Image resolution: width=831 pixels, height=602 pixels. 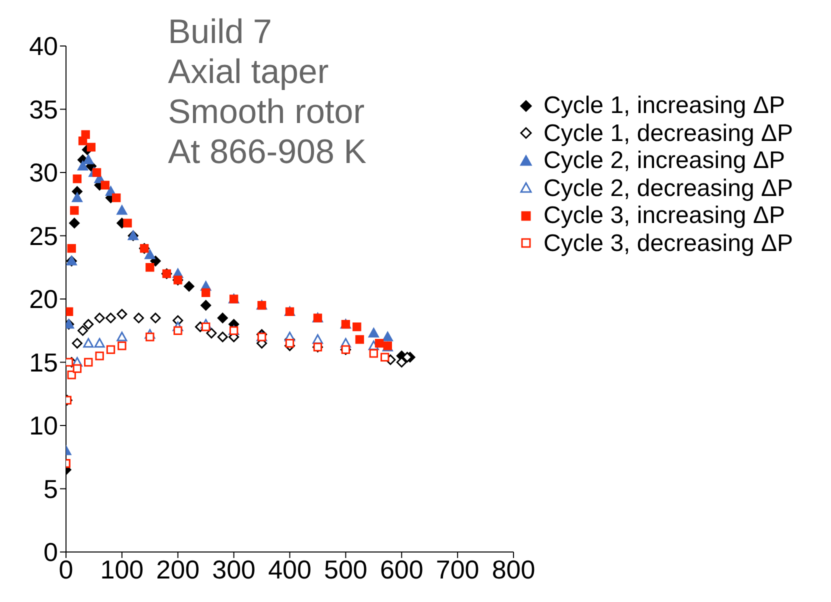 I want to click on legend-label: Cycle 2, decreasing ΔP, so click(x=668, y=188).